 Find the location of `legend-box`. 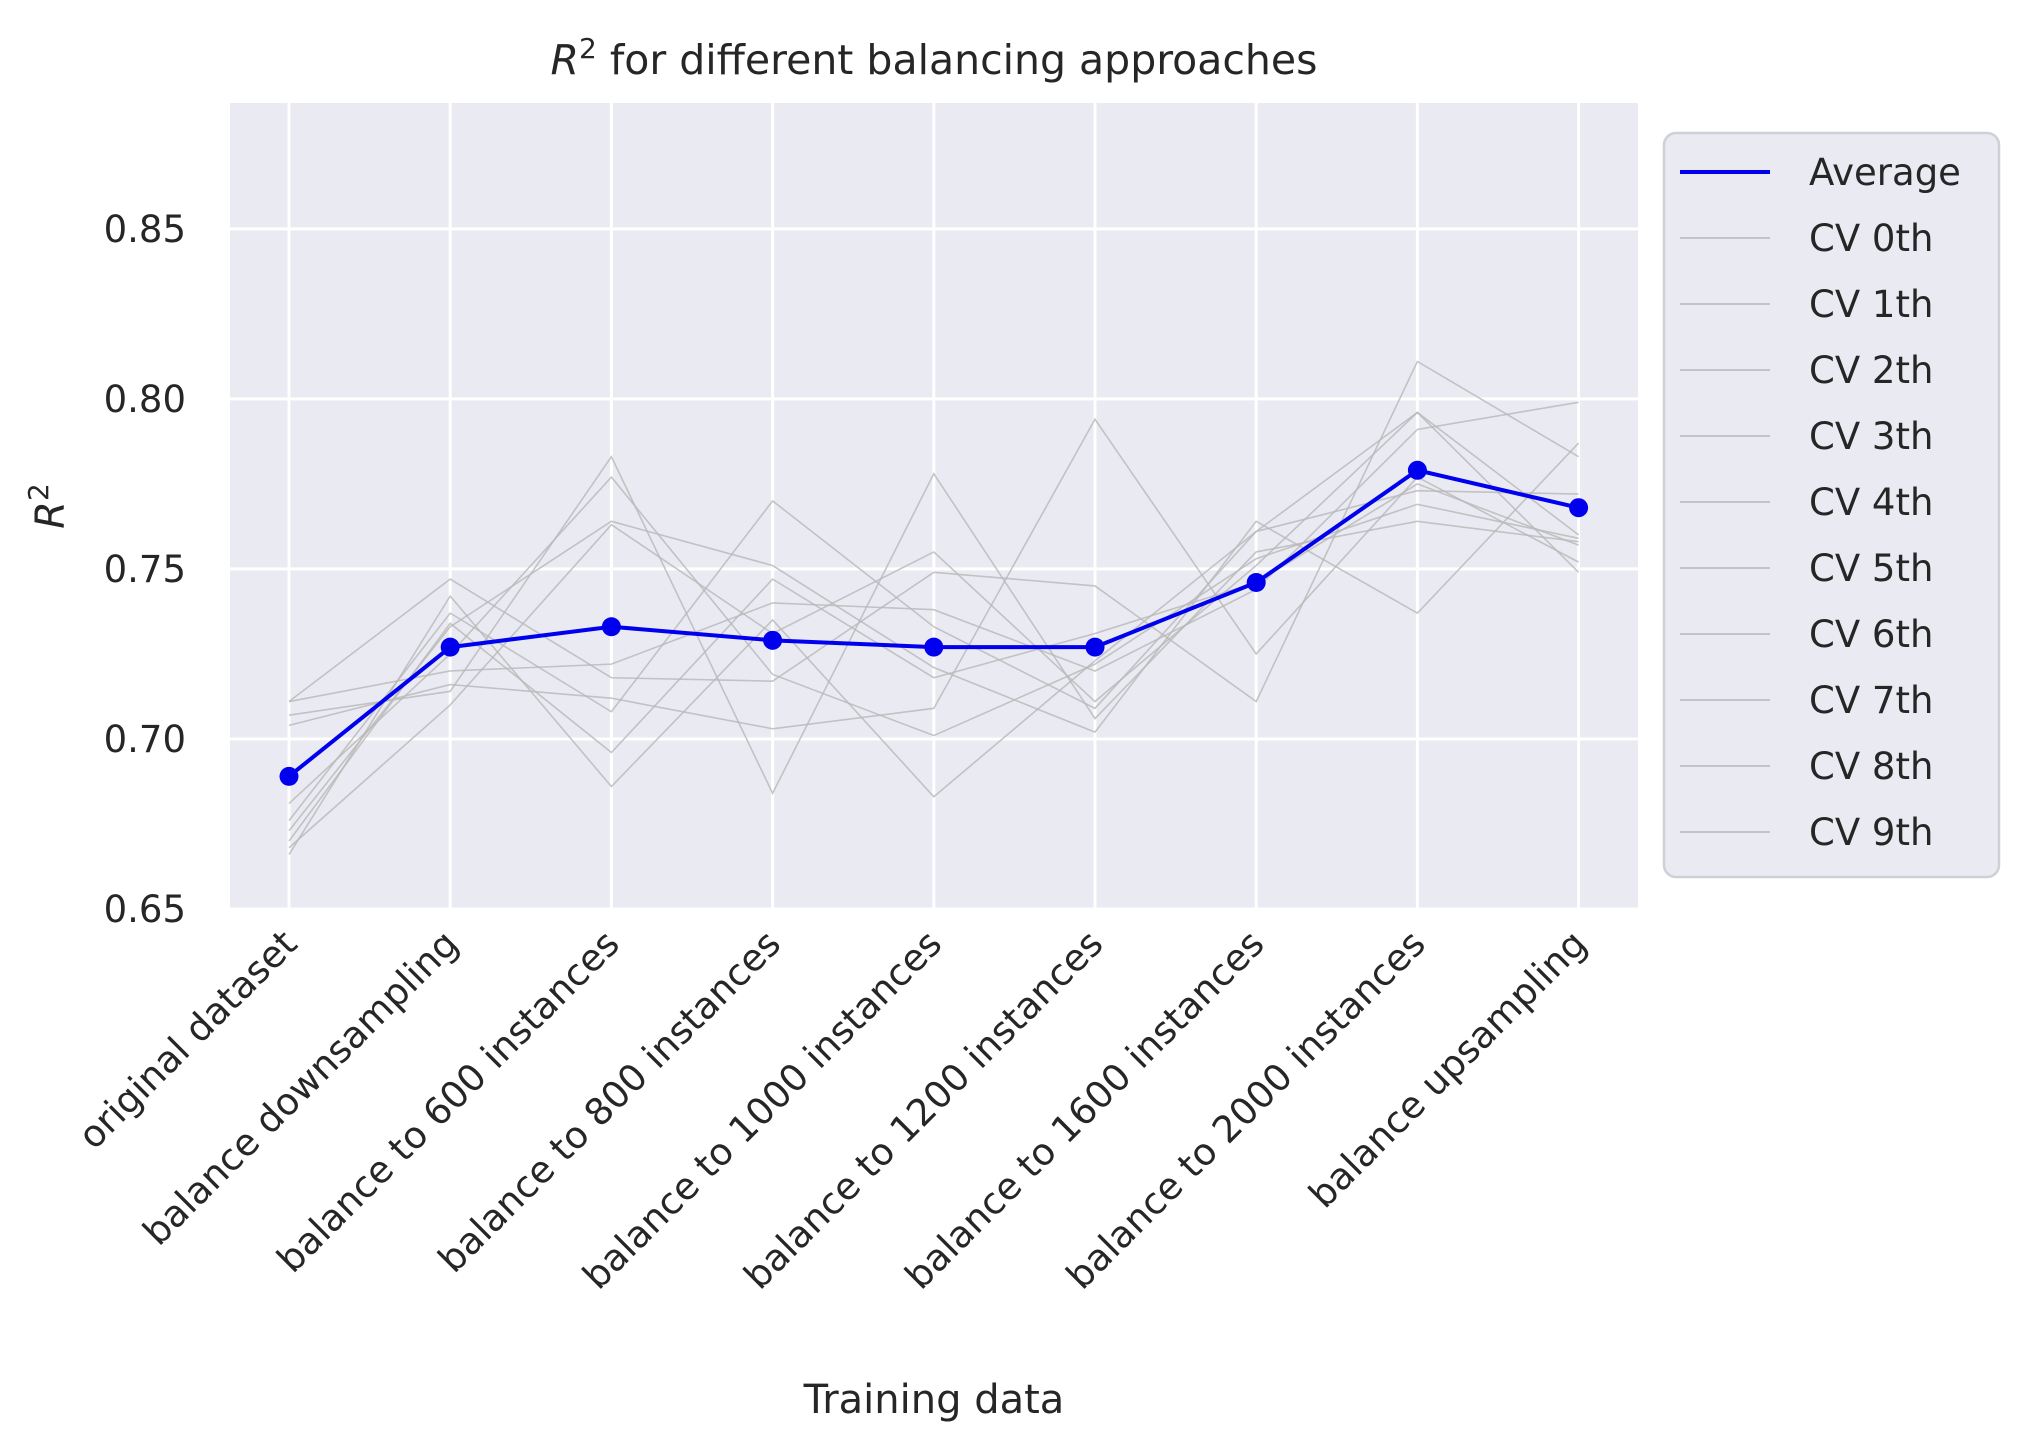

legend-box is located at coordinates (1831, 505).